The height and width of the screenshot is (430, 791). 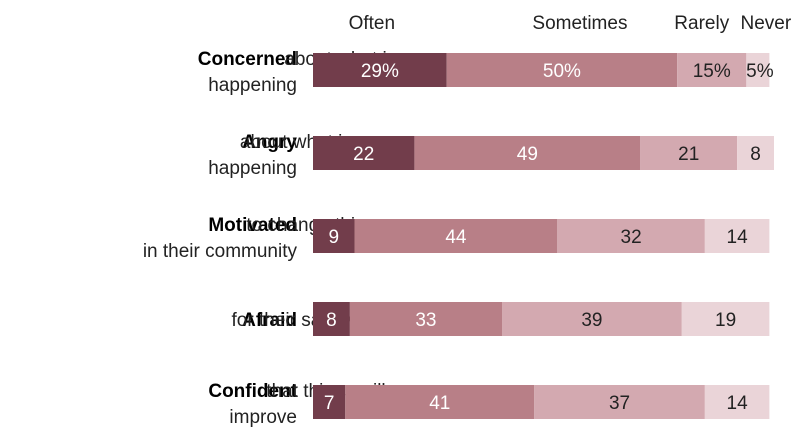 I want to click on data-label: 49, so click(x=527, y=154).